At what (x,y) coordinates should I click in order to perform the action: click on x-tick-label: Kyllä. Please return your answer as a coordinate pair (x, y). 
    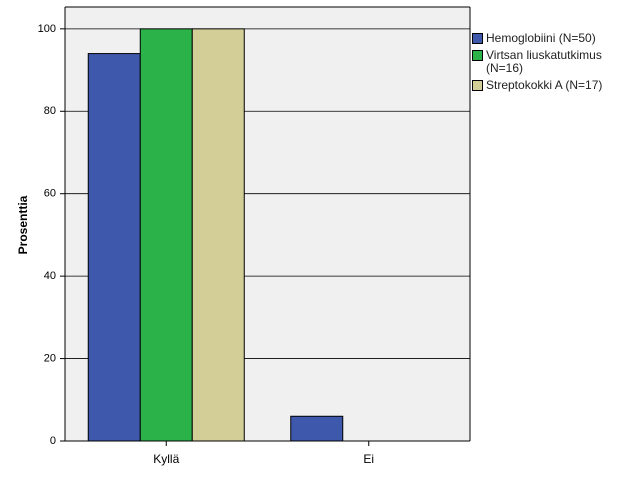
    Looking at the image, I should click on (166, 459).